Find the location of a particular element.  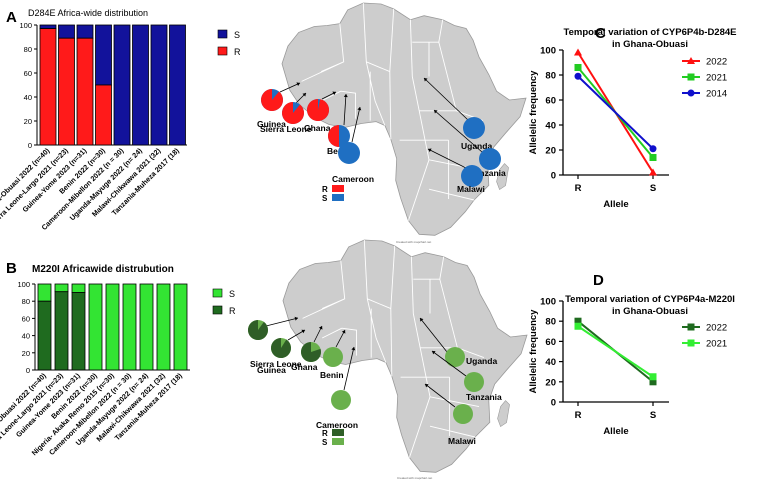

pie-2-slice-r is located at coordinates (318, 110).